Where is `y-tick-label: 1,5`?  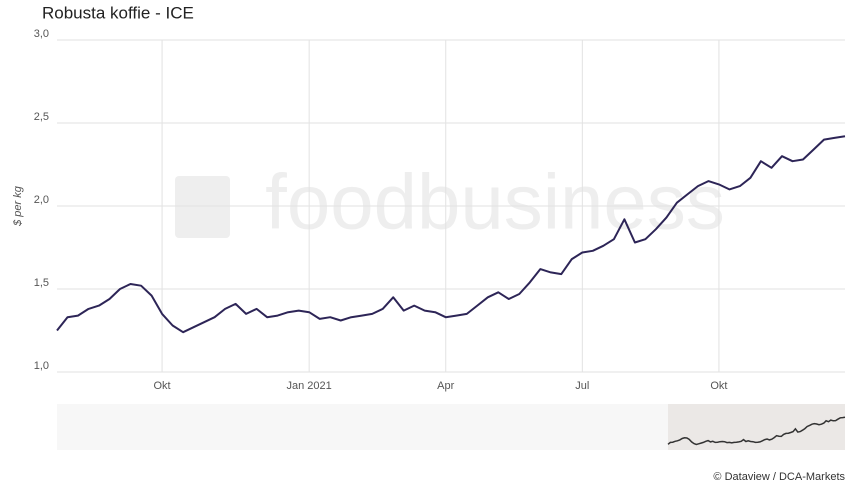
y-tick-label: 1,5 is located at coordinates (41, 283).